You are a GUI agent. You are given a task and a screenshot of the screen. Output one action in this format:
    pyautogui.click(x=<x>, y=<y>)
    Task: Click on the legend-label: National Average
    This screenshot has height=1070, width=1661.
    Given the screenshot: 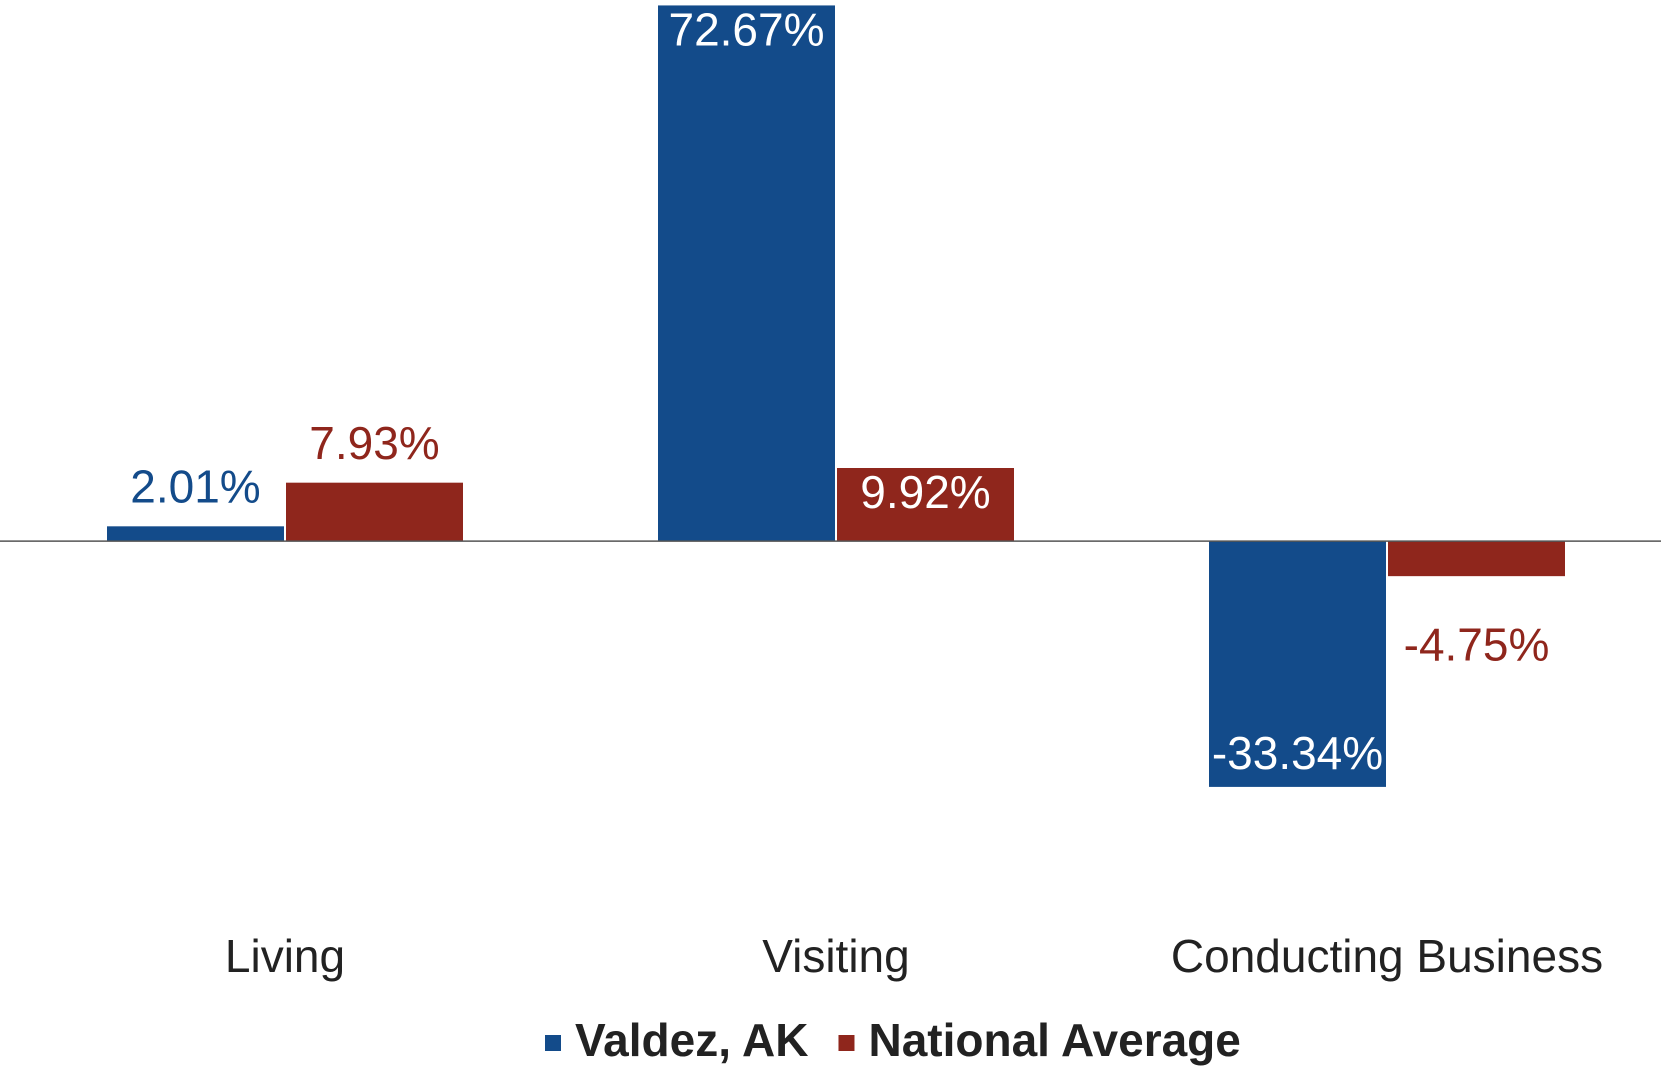 What is the action you would take?
    pyautogui.click(x=1054, y=1040)
    